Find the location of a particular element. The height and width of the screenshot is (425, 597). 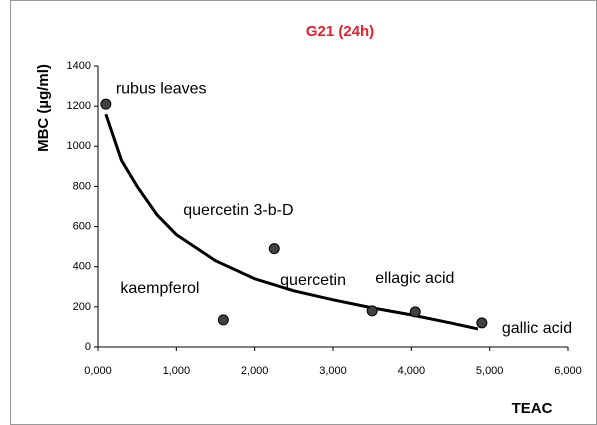

y-tick-label: 800 is located at coordinates (82, 186).